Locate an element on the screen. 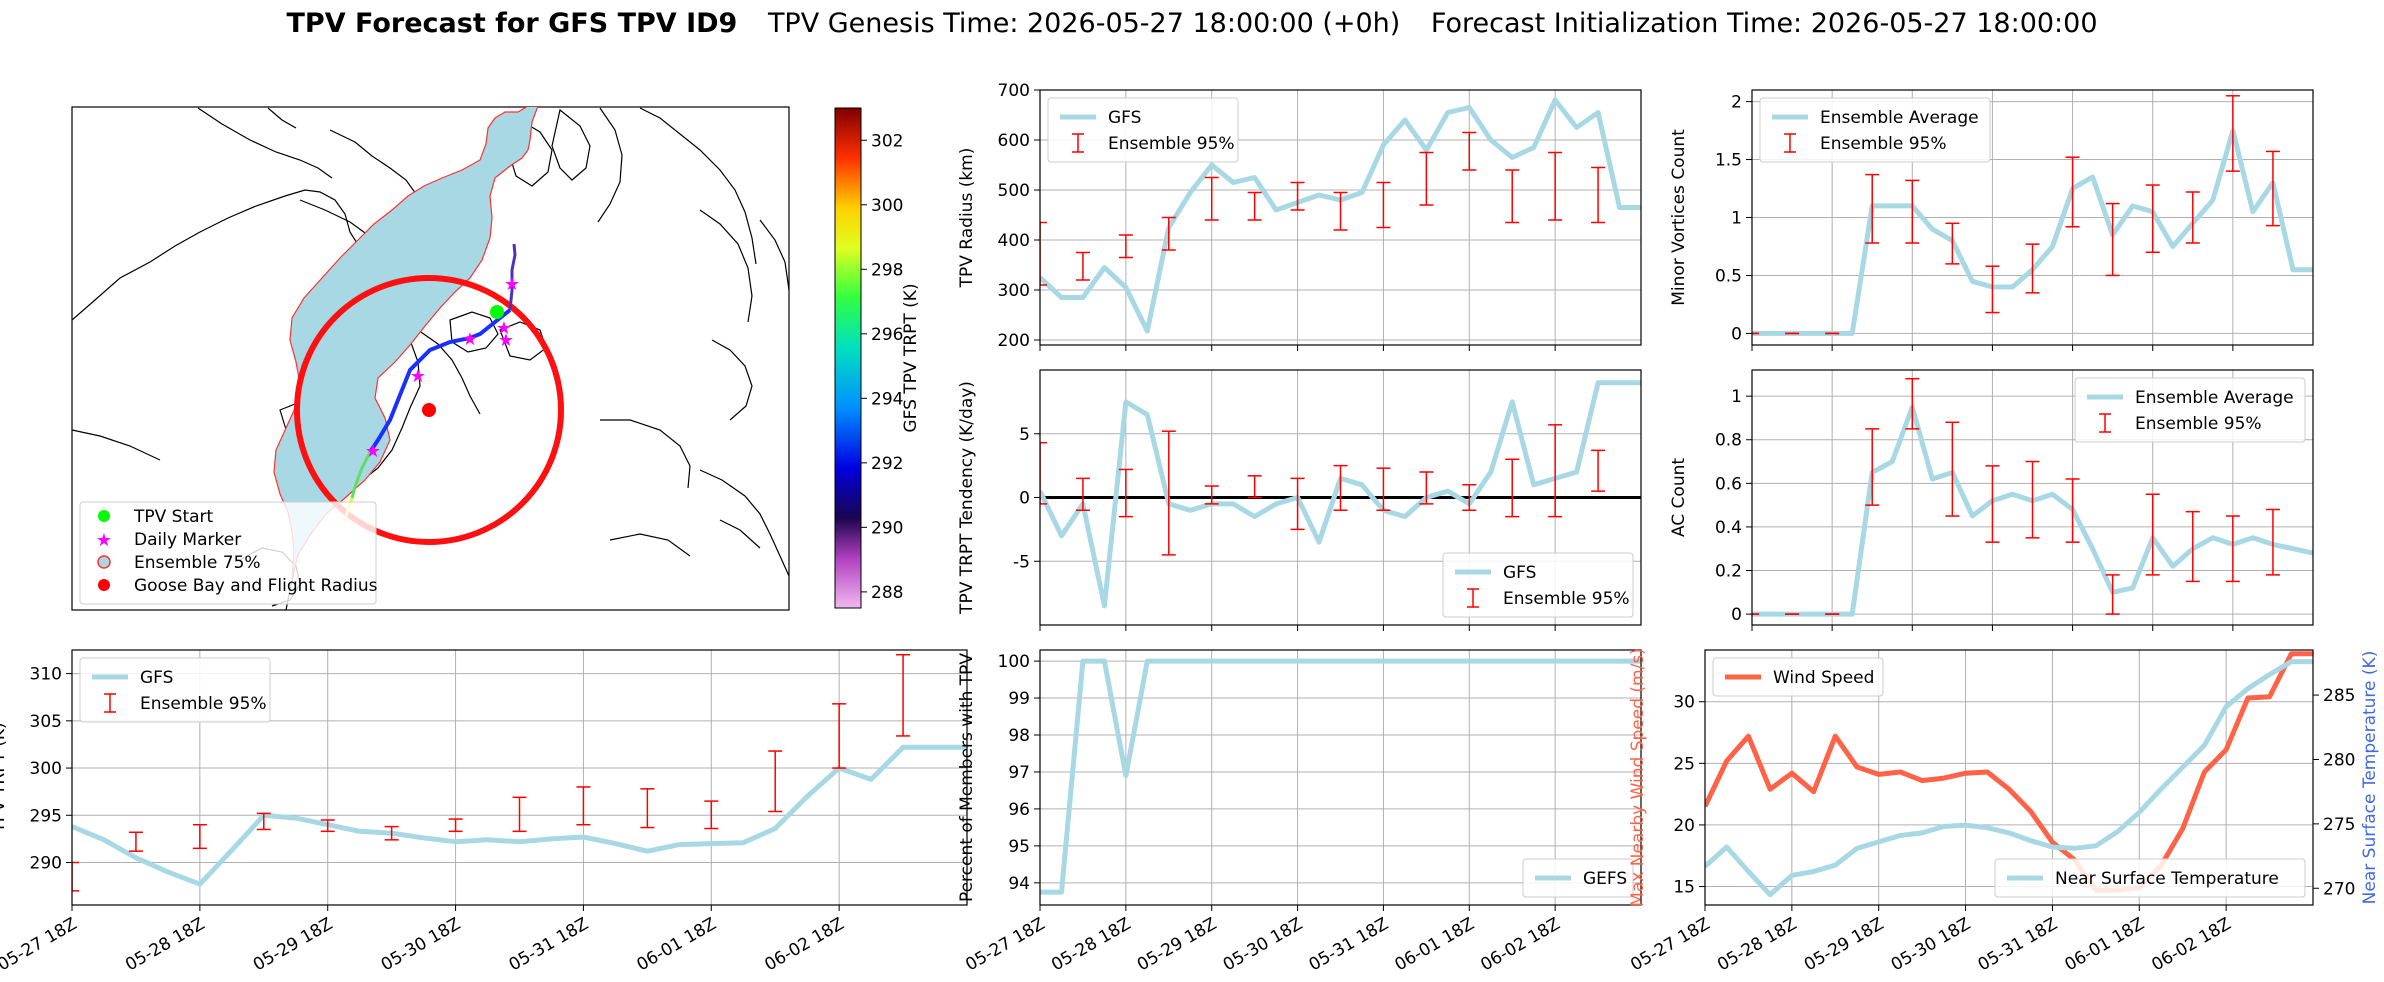 This screenshot has height=982, width=2384. y-axis-label: TPV Radius (km) is located at coordinates (967, 218).